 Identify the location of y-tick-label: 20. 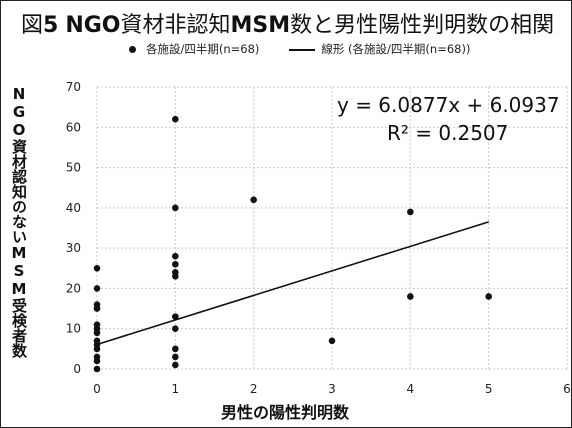
(73, 288).